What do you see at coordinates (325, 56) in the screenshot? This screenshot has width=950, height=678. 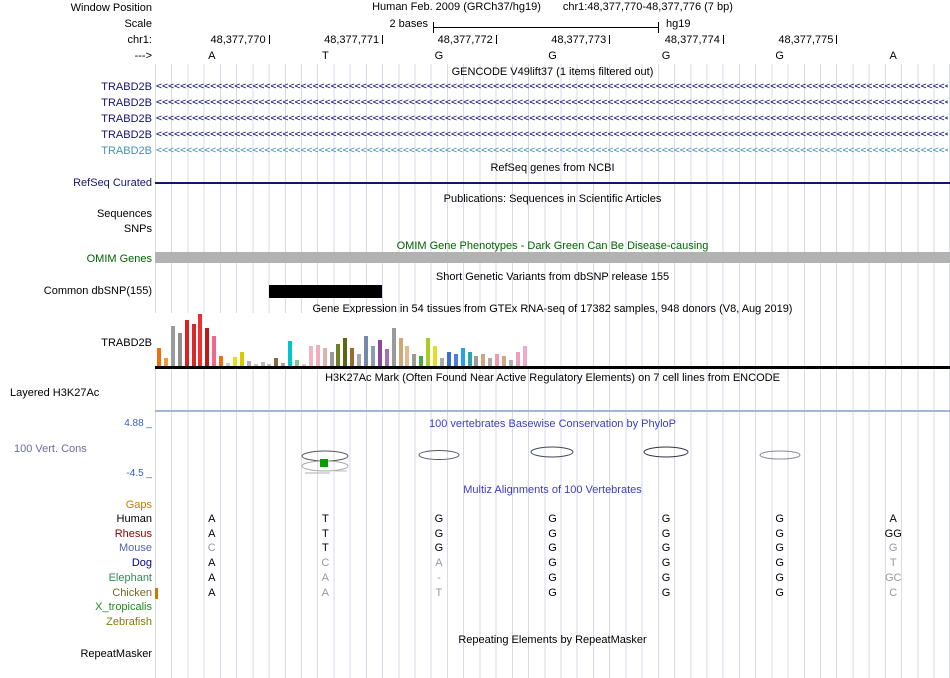 I see `reference-base: T` at bounding box center [325, 56].